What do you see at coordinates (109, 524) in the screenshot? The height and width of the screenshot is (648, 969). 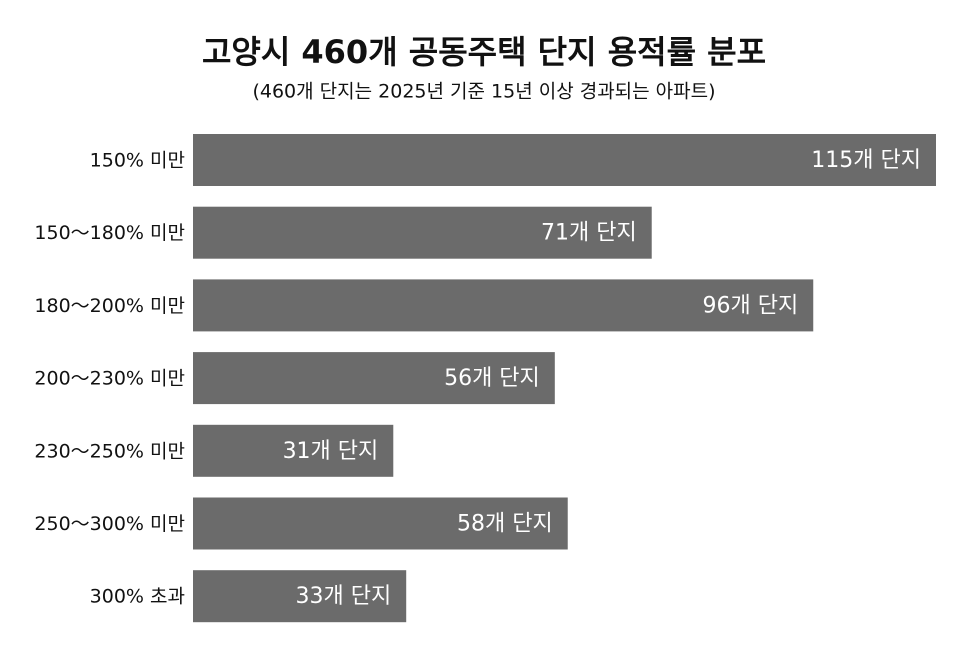 I see `category-label: 250～300% 미만` at bounding box center [109, 524].